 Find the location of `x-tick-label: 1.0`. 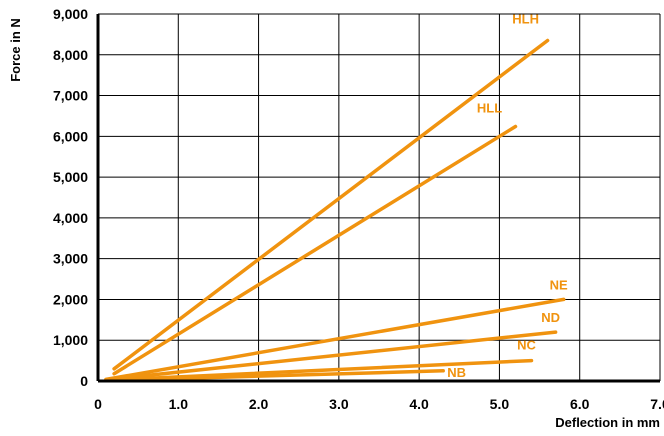

x-tick-label: 1.0 is located at coordinates (179, 404).